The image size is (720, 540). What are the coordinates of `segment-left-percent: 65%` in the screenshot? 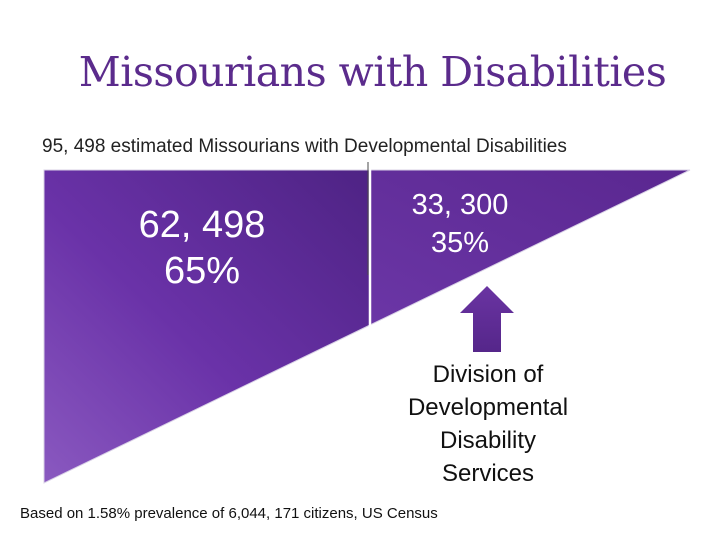 It's located at (202, 271).